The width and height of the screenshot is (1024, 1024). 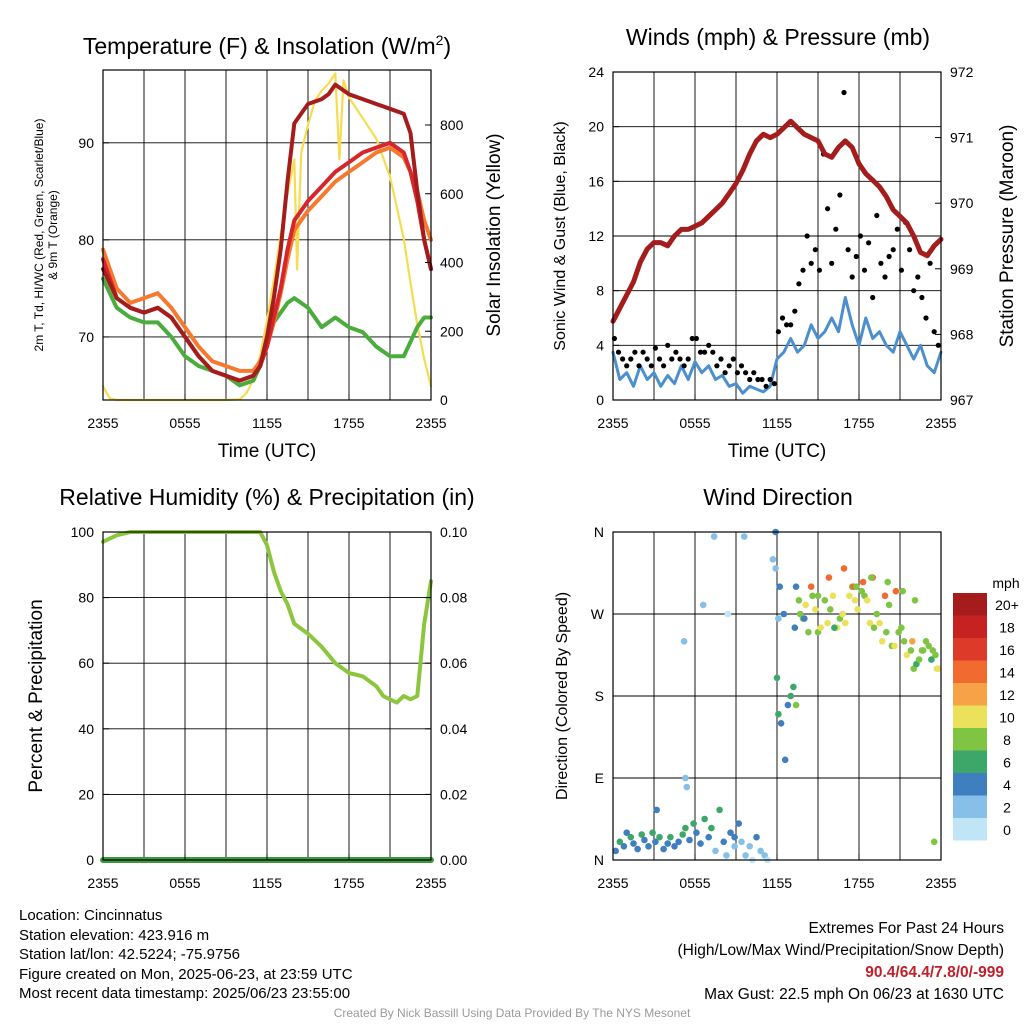 What do you see at coordinates (777, 345) in the screenshot?
I see `series-line-blue` at bounding box center [777, 345].